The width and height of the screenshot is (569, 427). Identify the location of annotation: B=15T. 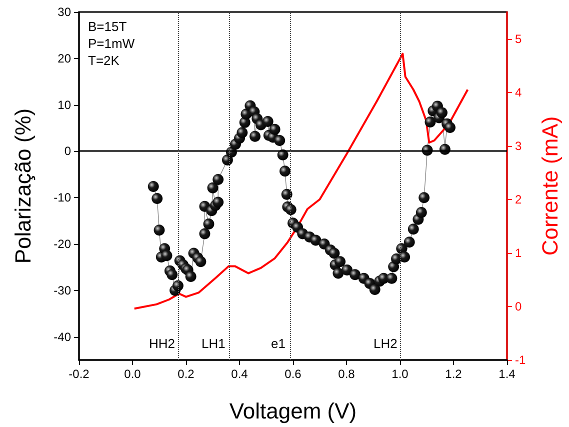
(107, 26).